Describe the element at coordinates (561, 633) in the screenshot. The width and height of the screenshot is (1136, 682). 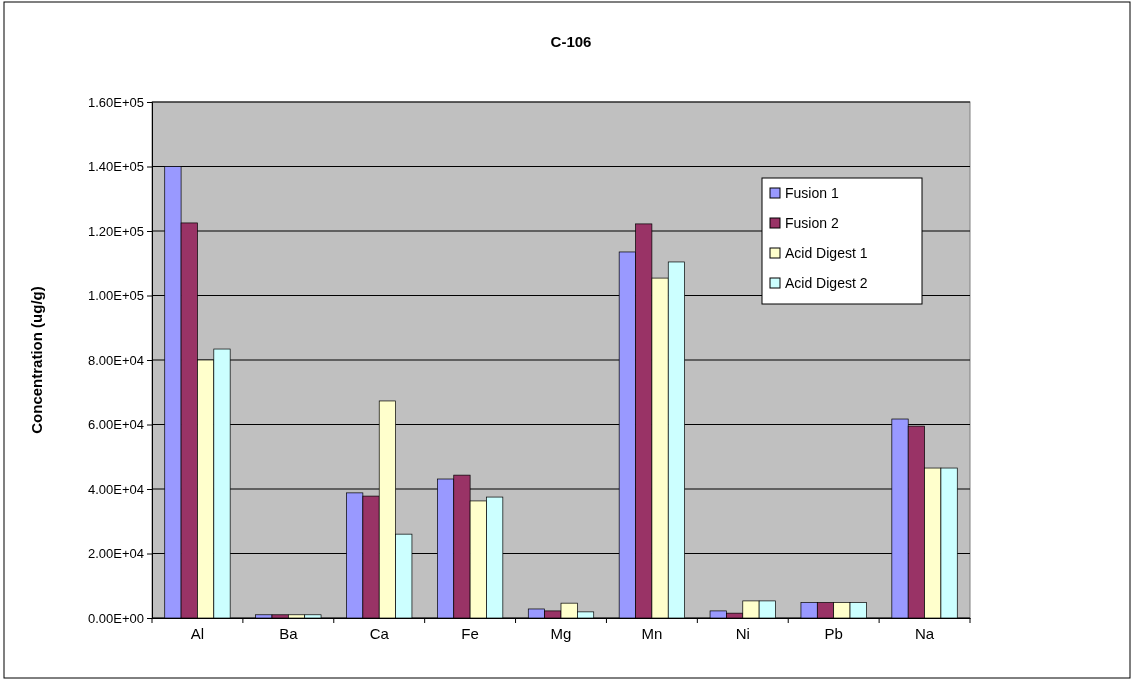
I see `x-tick-label: Mg` at that location.